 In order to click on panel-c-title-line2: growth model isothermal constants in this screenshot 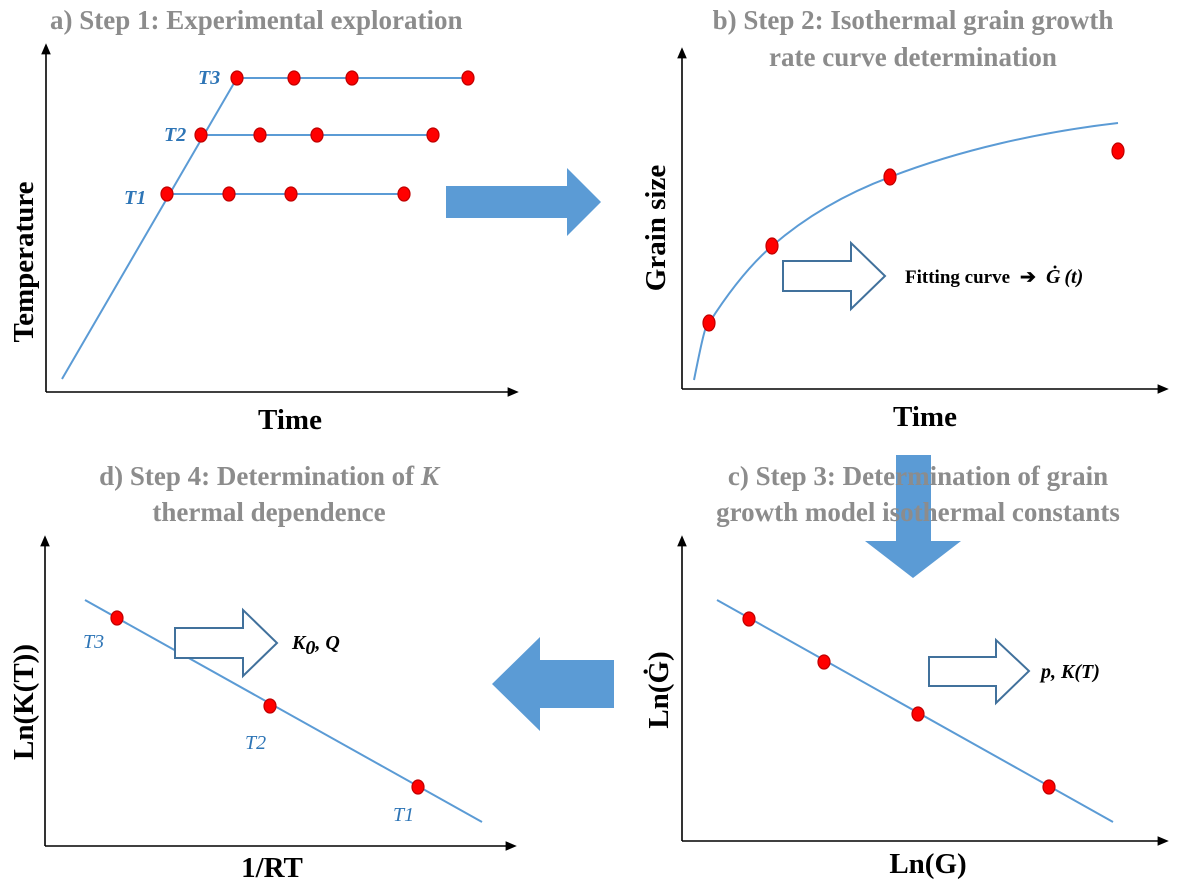, I will do `click(918, 512)`.